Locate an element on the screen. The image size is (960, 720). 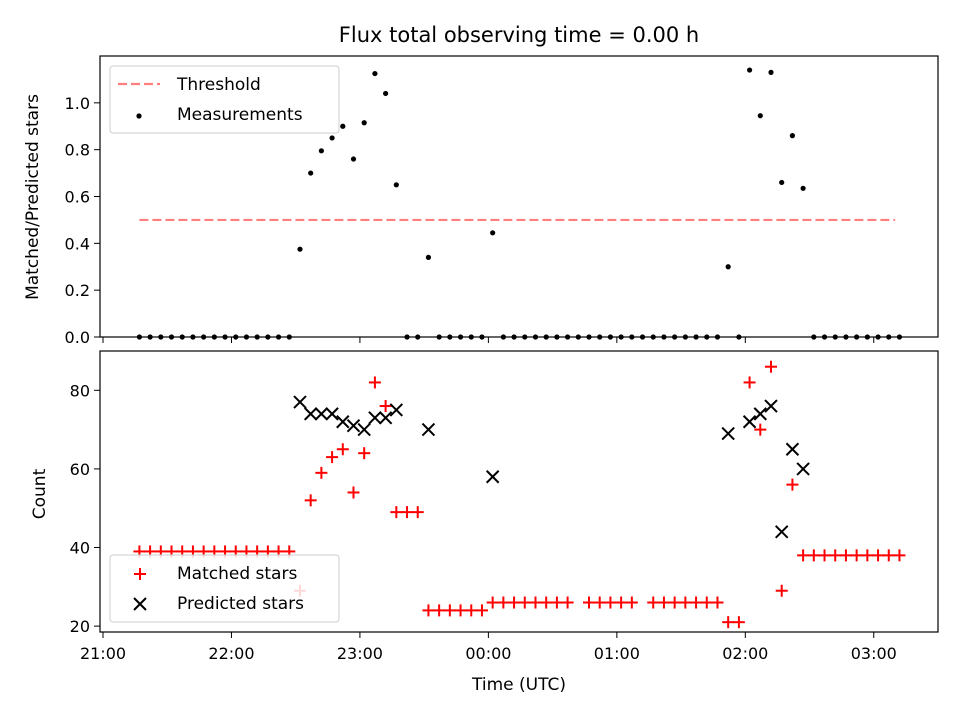
chart-title: Flux total observing time = 0.00 h is located at coordinates (519, 35).